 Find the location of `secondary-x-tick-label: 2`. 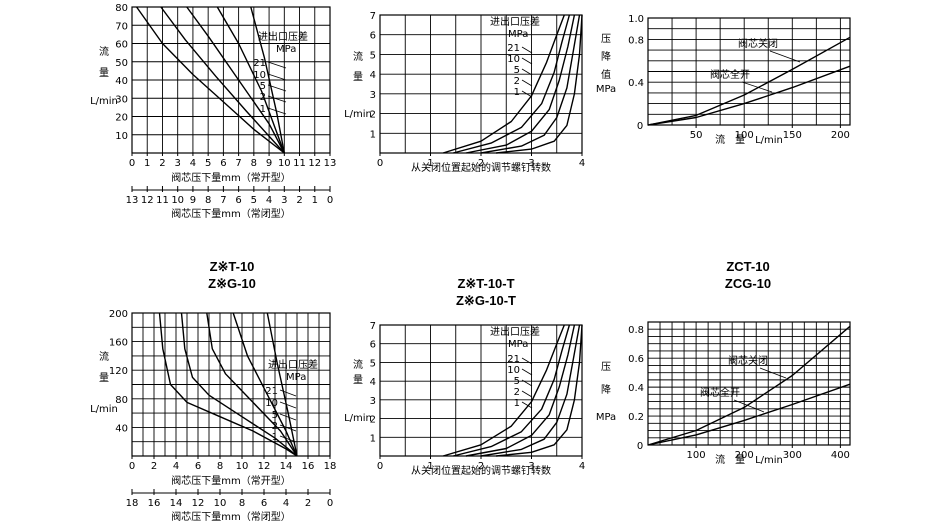

secondary-x-tick-label: 2 is located at coordinates (299, 200).